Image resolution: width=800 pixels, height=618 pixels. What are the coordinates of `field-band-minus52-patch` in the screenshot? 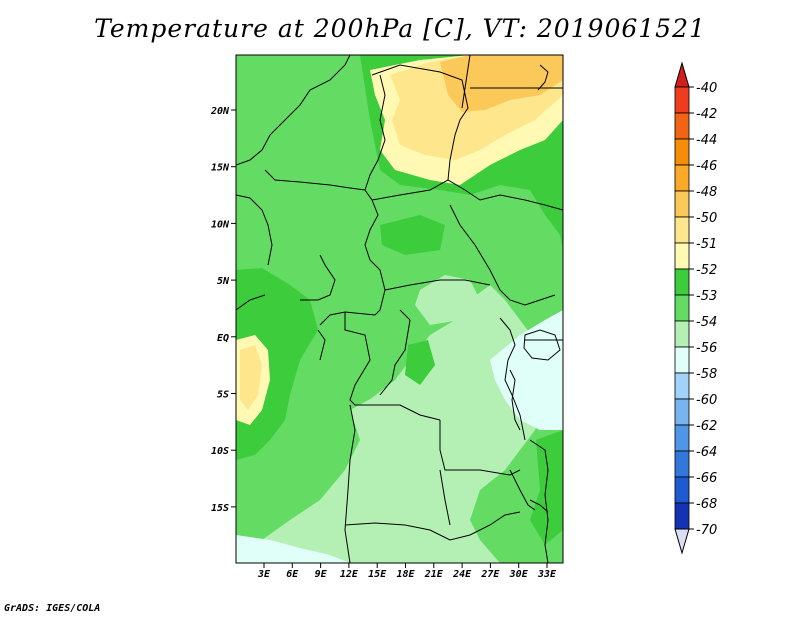 It's located at (420, 362).